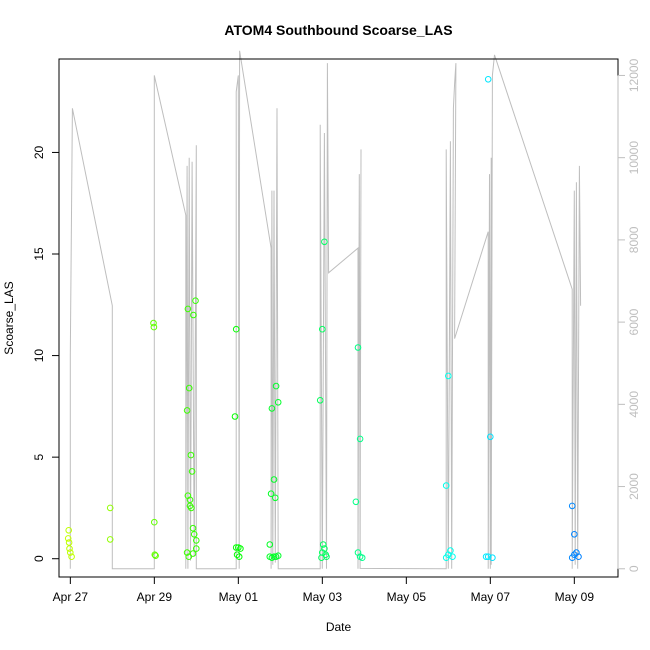 This screenshot has height=650, width=650. What do you see at coordinates (239, 597) in the screenshot?
I see `x-tick-label: May 01` at bounding box center [239, 597].